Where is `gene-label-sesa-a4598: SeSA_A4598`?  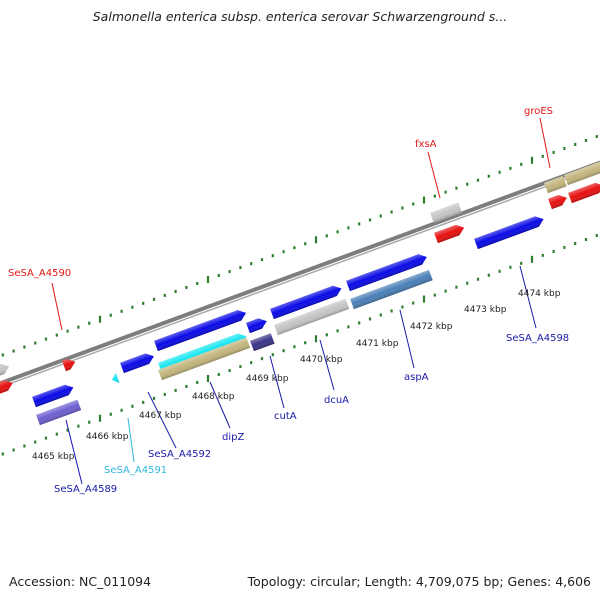
gene-label-sesa-a4598: SeSA_A4598 is located at coordinates (537, 338).